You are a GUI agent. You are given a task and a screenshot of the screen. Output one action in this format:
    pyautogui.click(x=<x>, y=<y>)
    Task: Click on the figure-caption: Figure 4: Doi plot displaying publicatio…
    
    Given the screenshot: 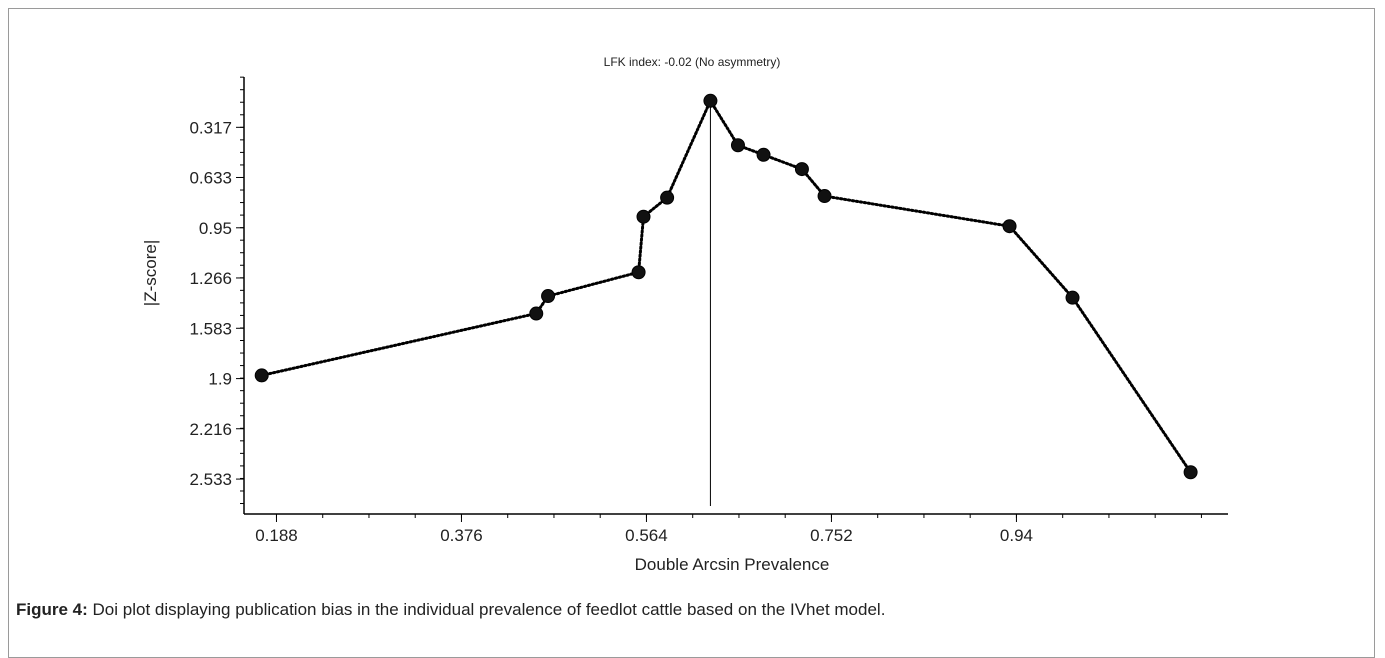 What is the action you would take?
    pyautogui.click(x=450, y=610)
    